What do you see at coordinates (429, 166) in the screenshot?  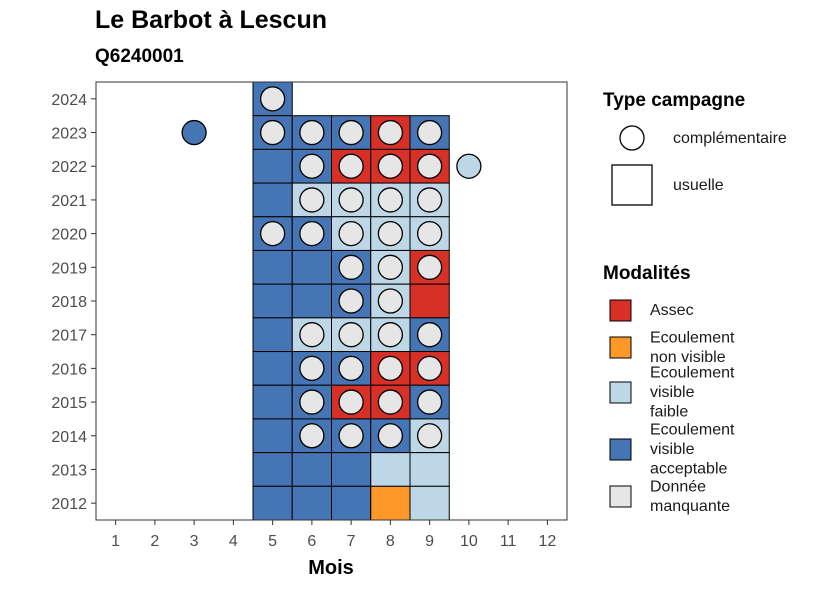 I see `point-2022-9-donnee-manquante` at bounding box center [429, 166].